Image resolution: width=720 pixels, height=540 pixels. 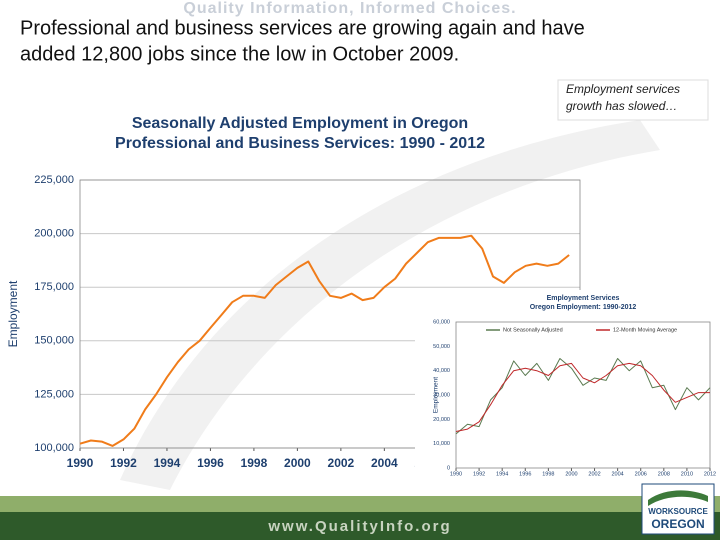 I want to click on y-tick-label: 40,000, so click(x=441, y=371).